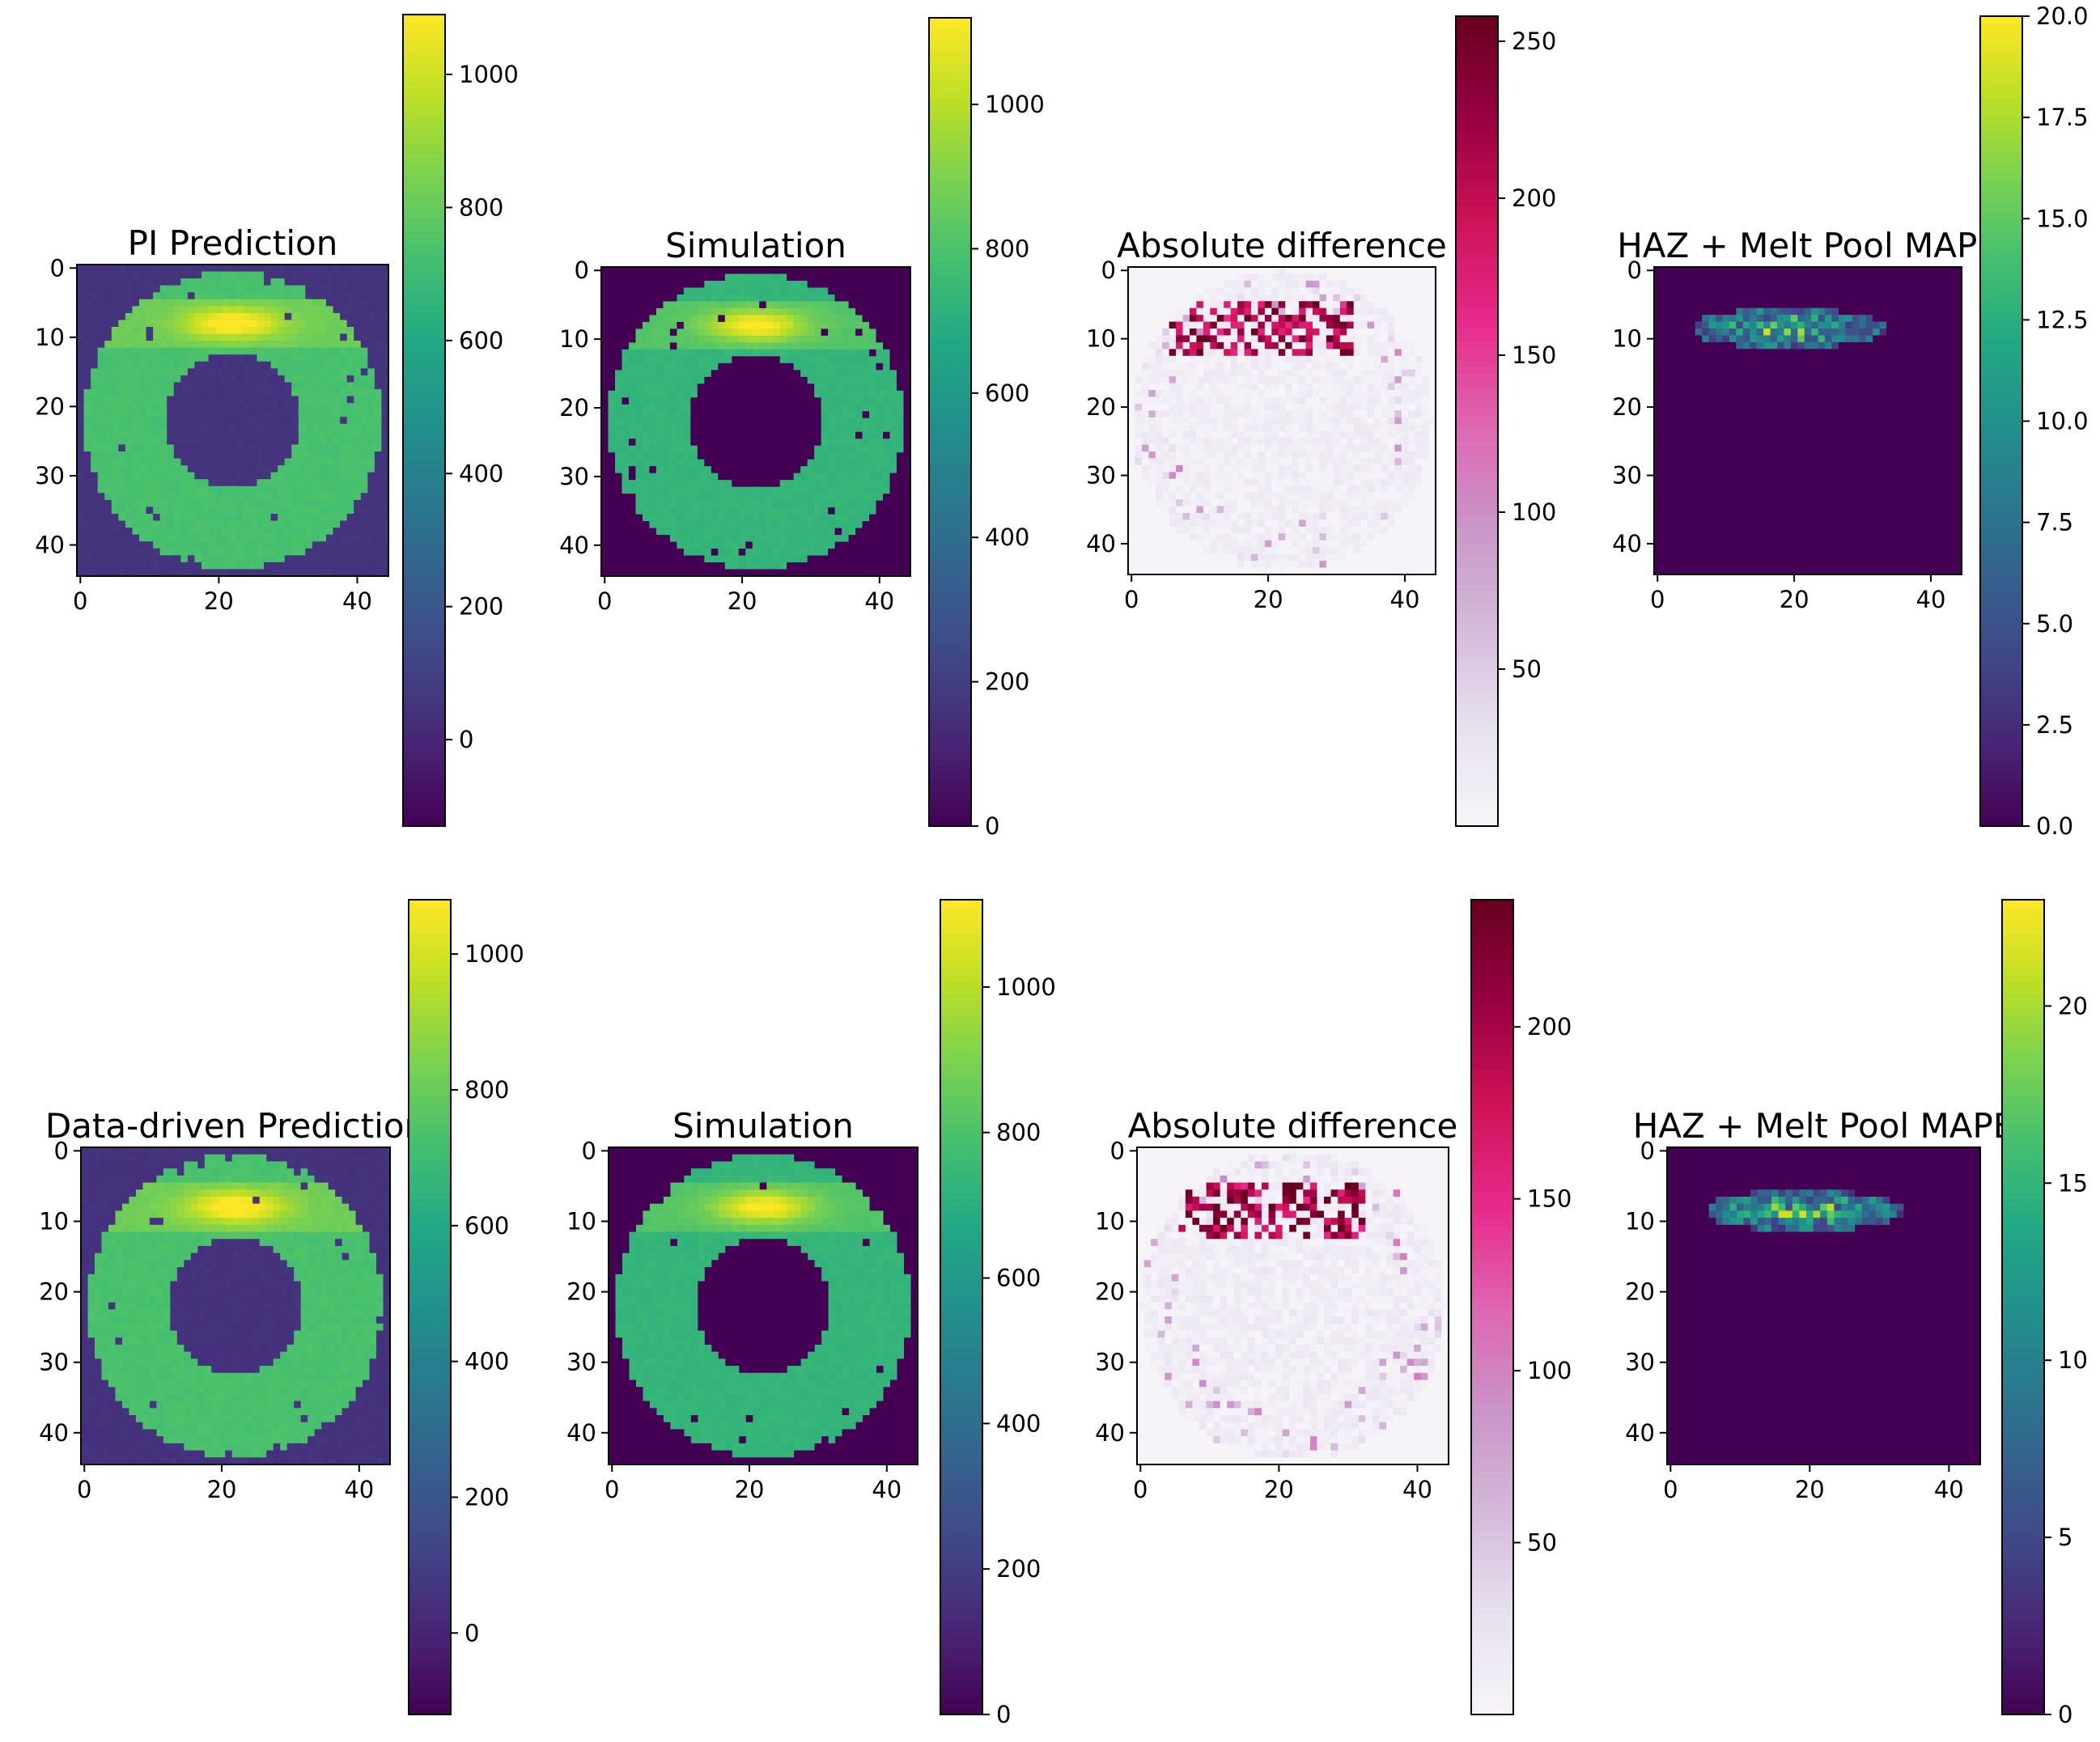 The height and width of the screenshot is (1742, 2100). I want to click on heatmap-cells, so click(1282, 421).